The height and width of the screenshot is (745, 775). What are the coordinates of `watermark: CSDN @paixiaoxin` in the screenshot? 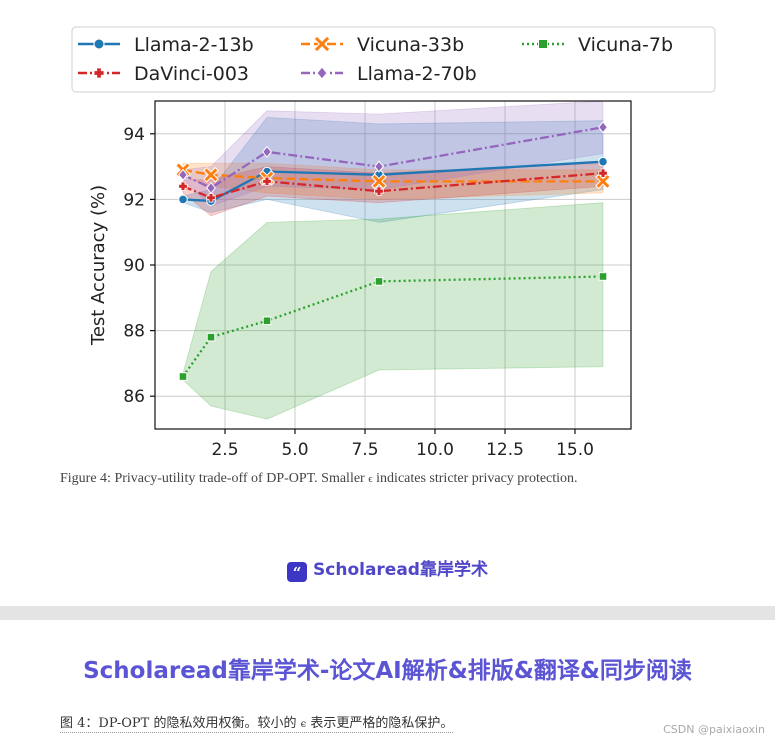 It's located at (714, 729).